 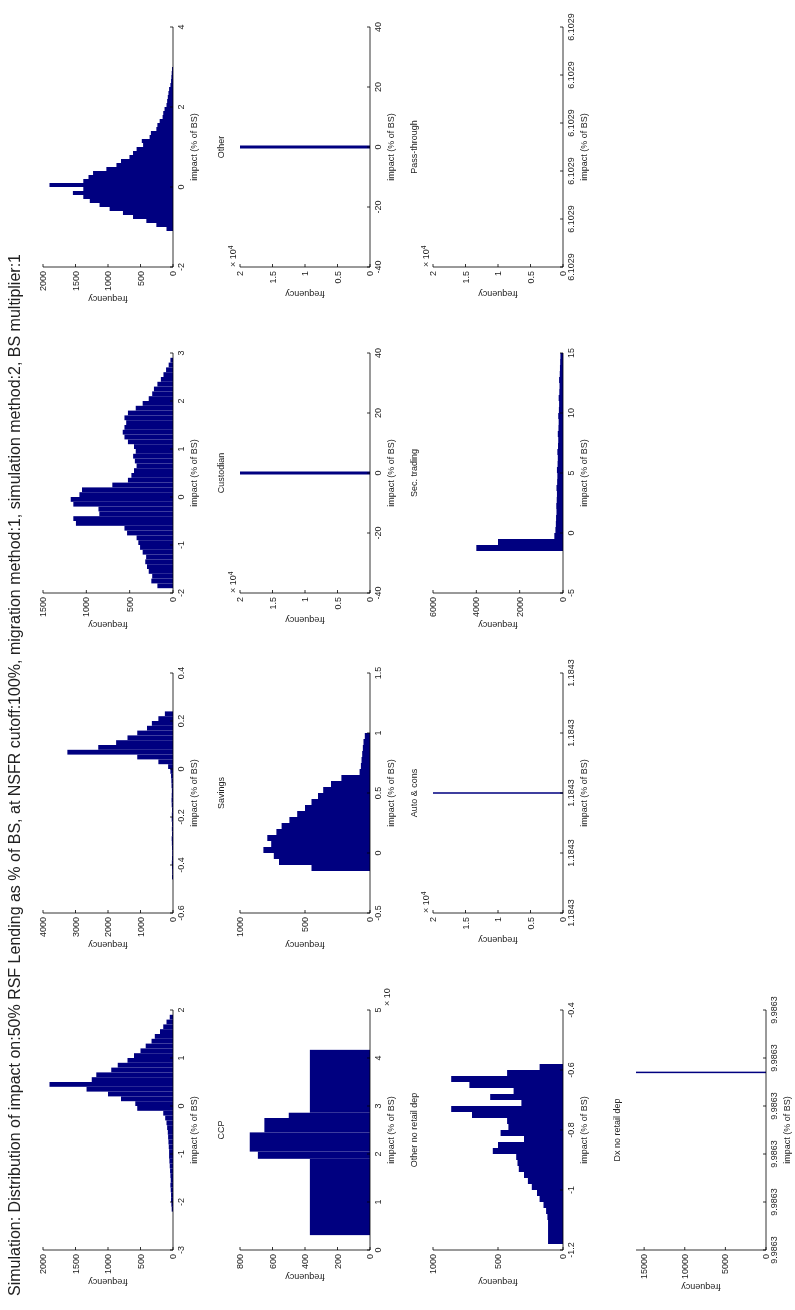 What do you see at coordinates (43, 927) in the screenshot?
I see `x-tick-label: 4000` at bounding box center [43, 927].